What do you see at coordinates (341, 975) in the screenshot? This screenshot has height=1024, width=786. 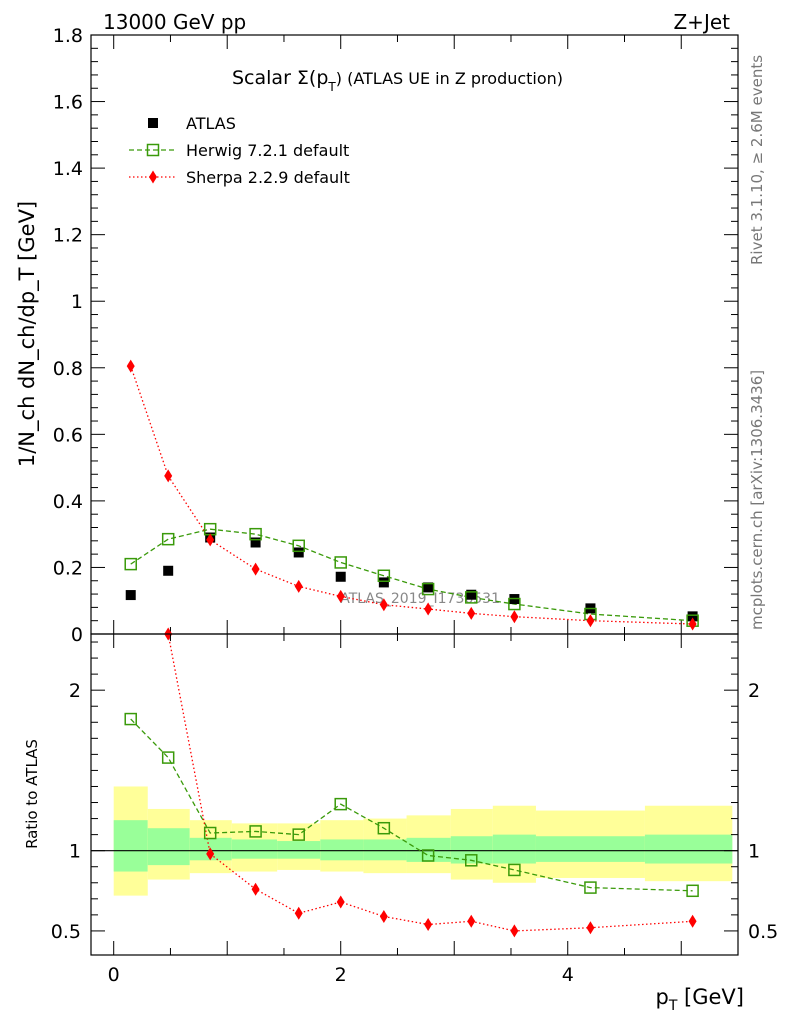 I see `ratio-xtick-label-1: 2` at bounding box center [341, 975].